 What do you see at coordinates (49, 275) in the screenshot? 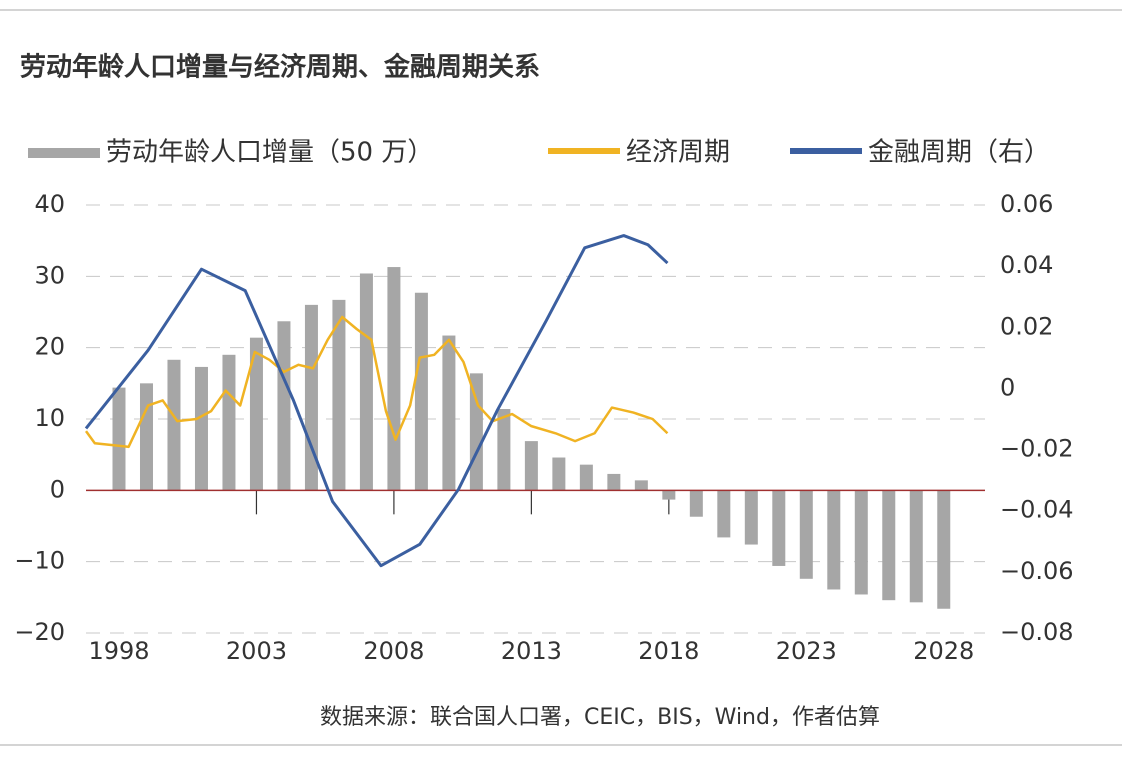
I see `y-tick-label: 30` at bounding box center [49, 275].